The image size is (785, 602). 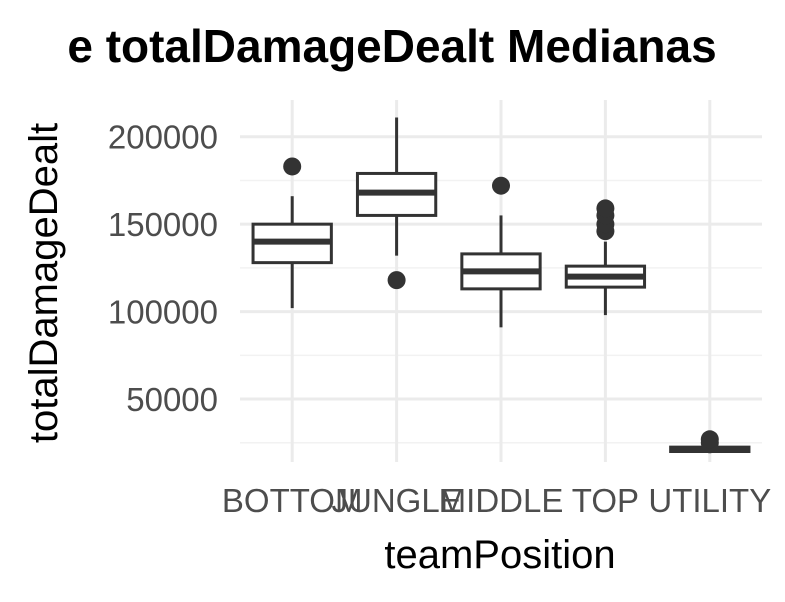 What do you see at coordinates (163, 224) in the screenshot?
I see `y-tick-label: 150000` at bounding box center [163, 224].